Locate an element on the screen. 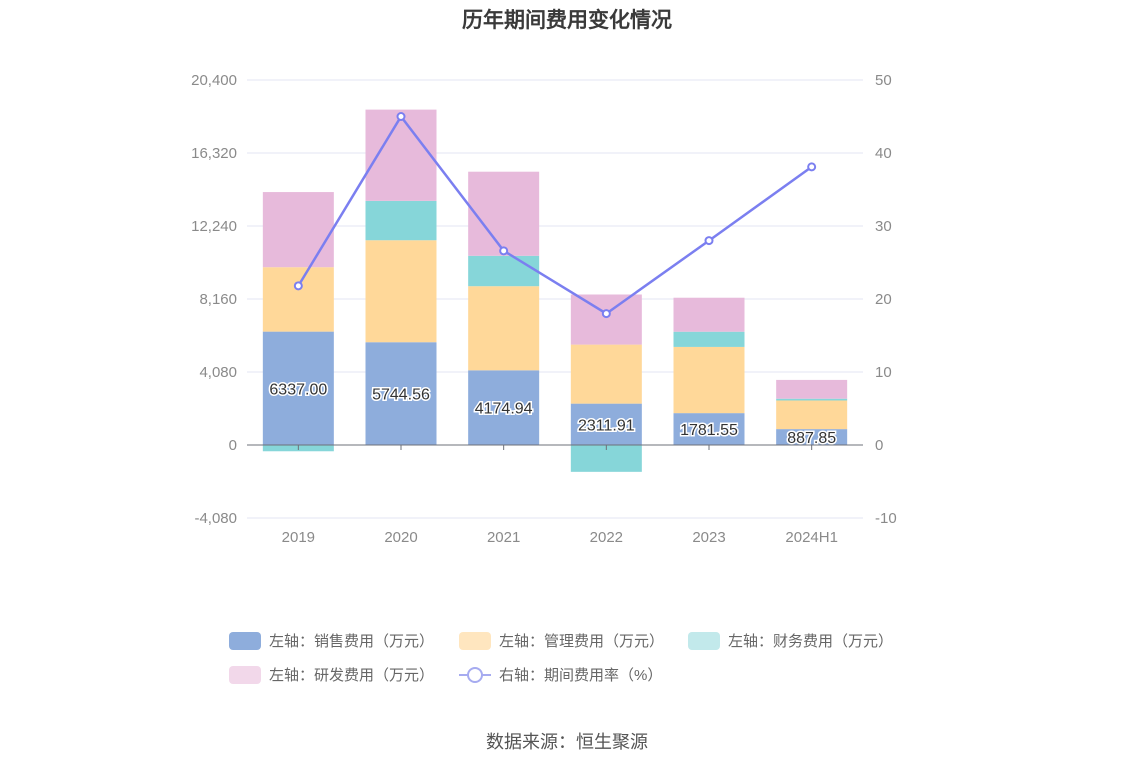  legend-swatch-rnd is located at coordinates (245, 674).